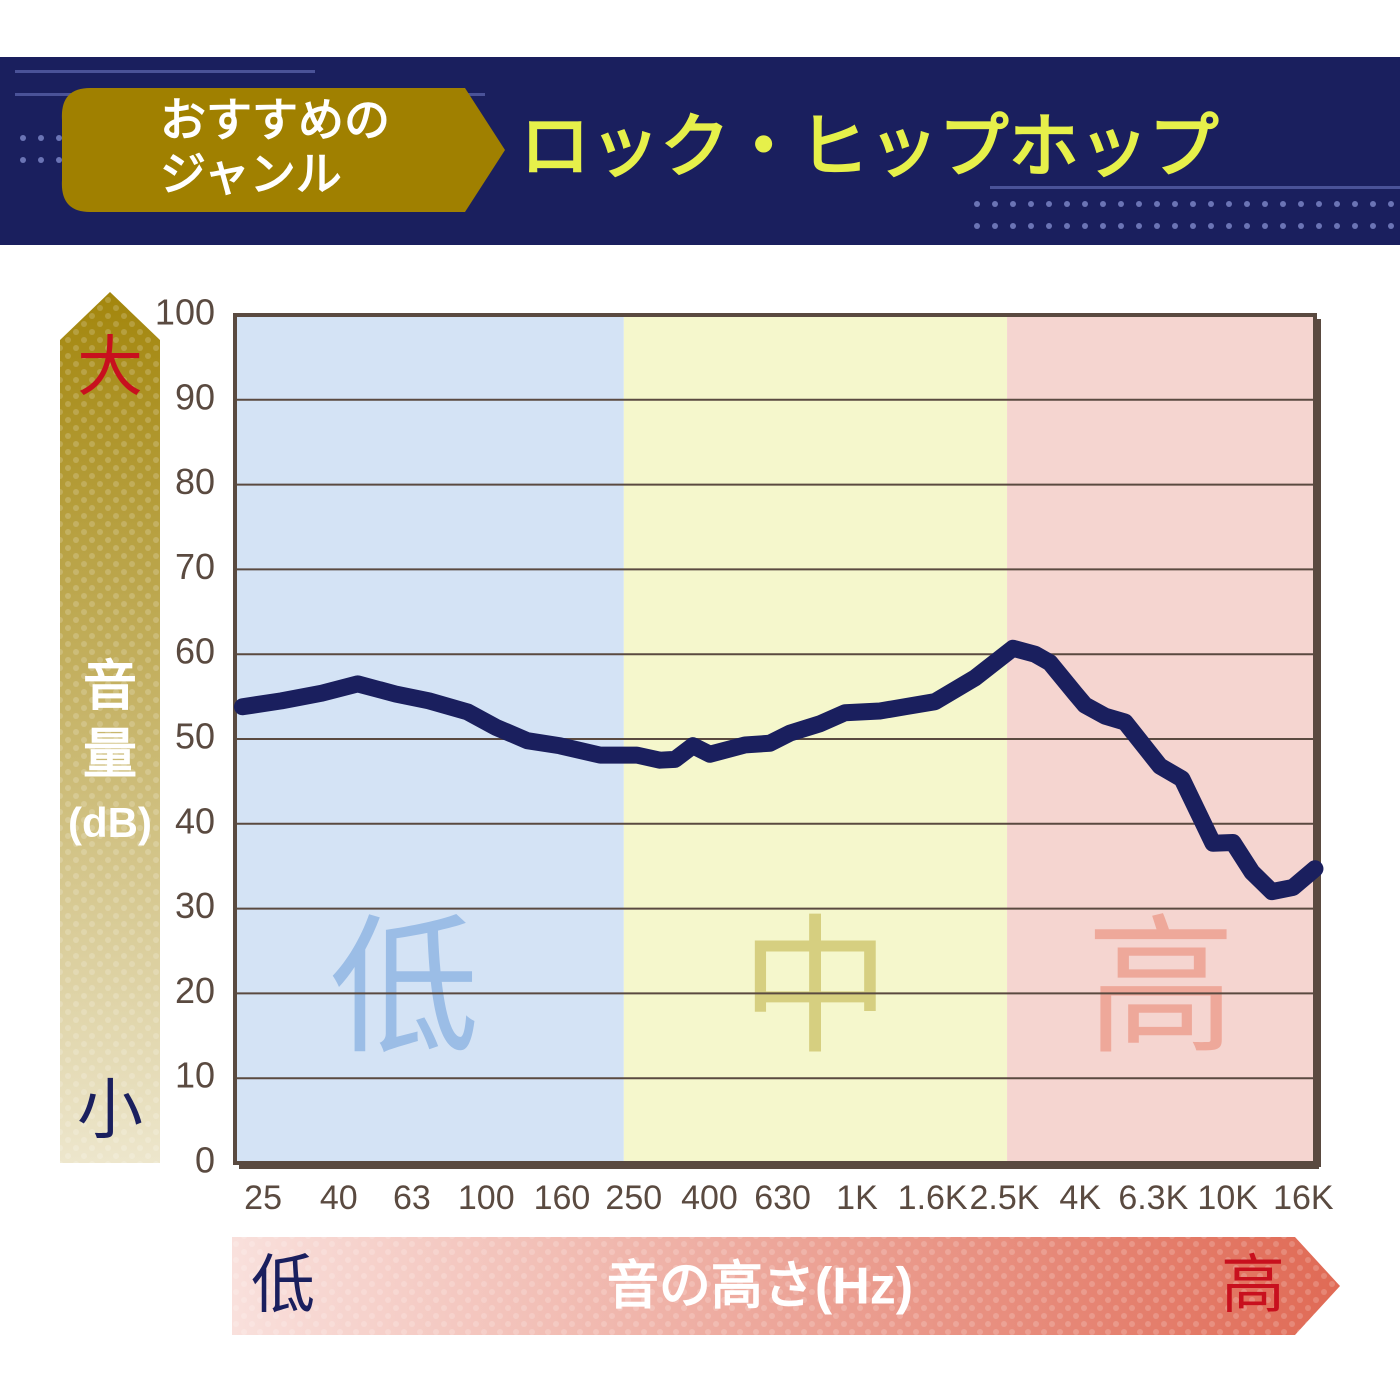  Describe the element at coordinates (869, 146) in the screenshot. I see `genre-title: ロック・ヒップホップ` at that location.